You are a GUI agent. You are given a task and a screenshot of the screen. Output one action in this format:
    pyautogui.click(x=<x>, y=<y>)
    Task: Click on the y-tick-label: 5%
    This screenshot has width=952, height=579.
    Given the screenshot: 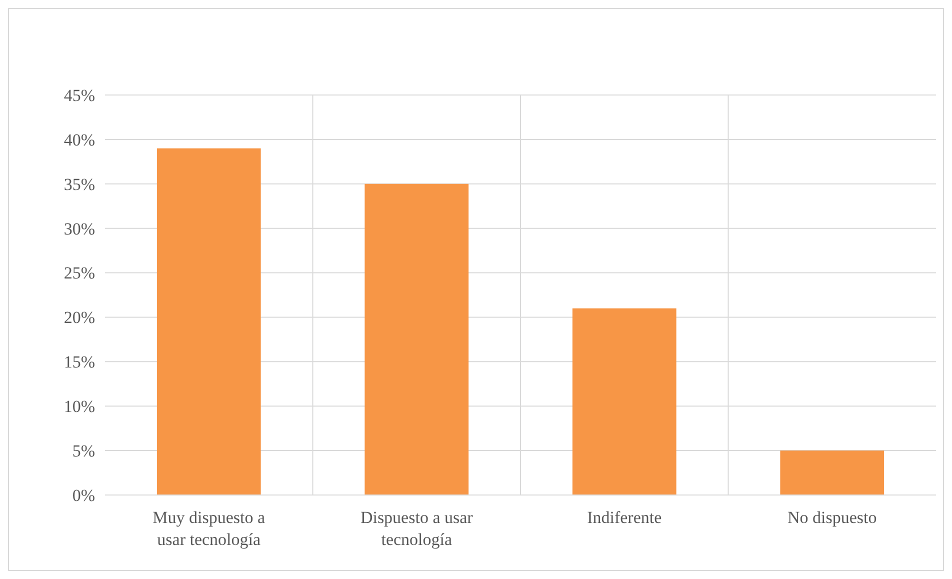 What is the action you would take?
    pyautogui.click(x=83, y=451)
    